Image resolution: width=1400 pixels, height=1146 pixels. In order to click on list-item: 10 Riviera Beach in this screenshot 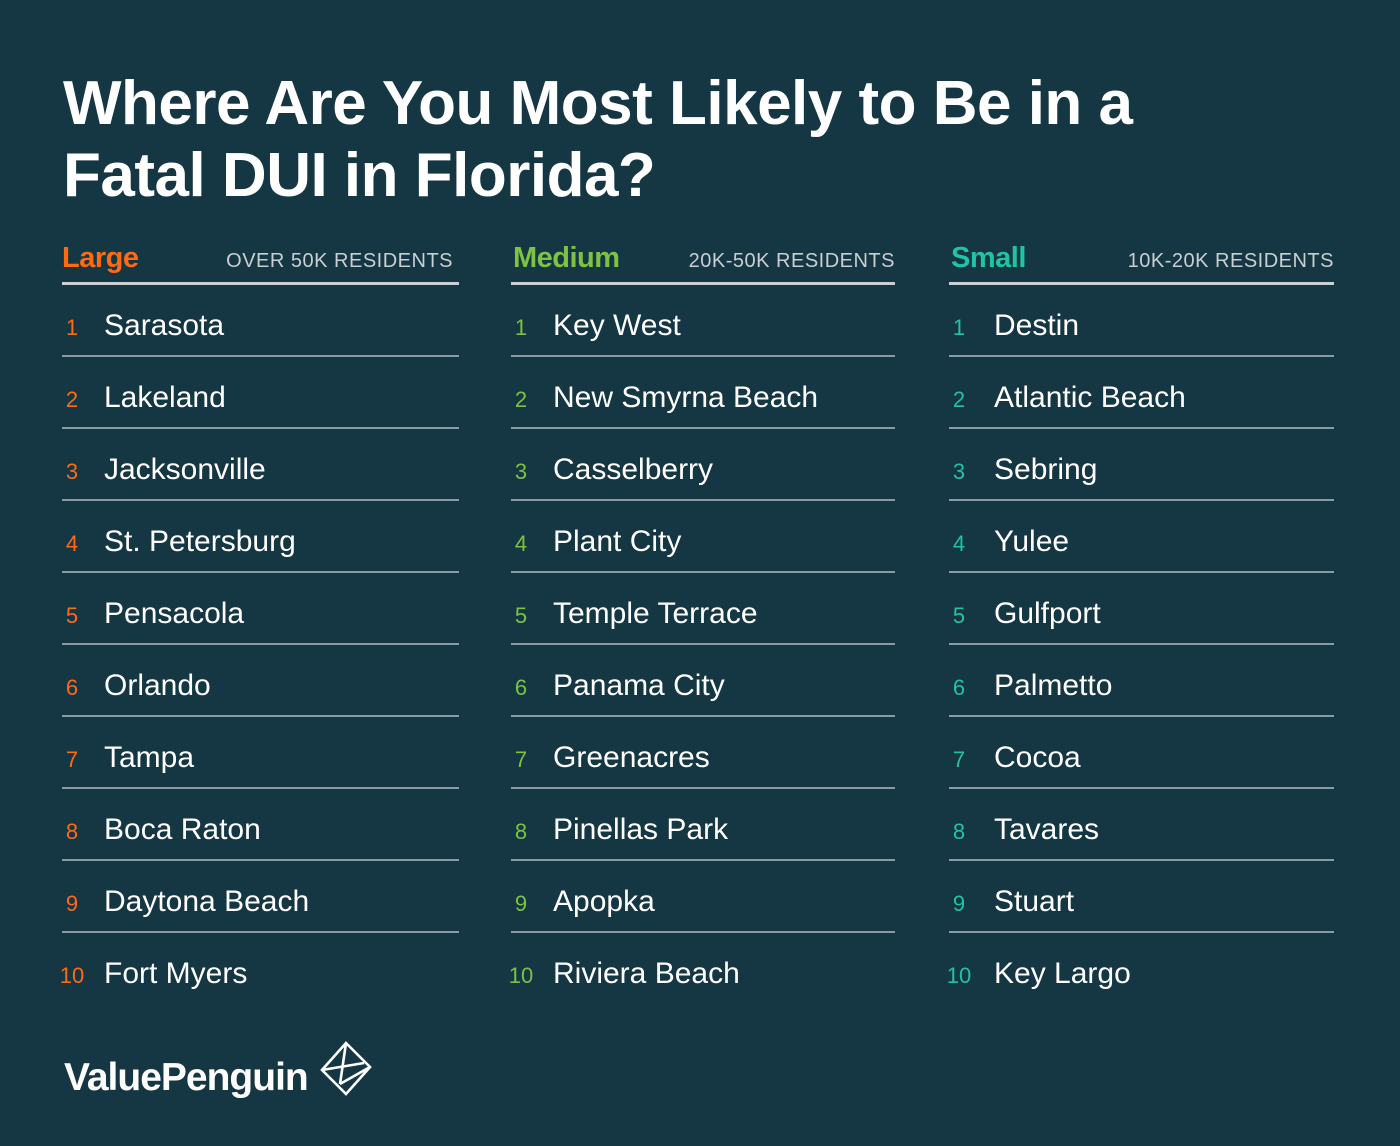, I will do `click(702, 968)`.